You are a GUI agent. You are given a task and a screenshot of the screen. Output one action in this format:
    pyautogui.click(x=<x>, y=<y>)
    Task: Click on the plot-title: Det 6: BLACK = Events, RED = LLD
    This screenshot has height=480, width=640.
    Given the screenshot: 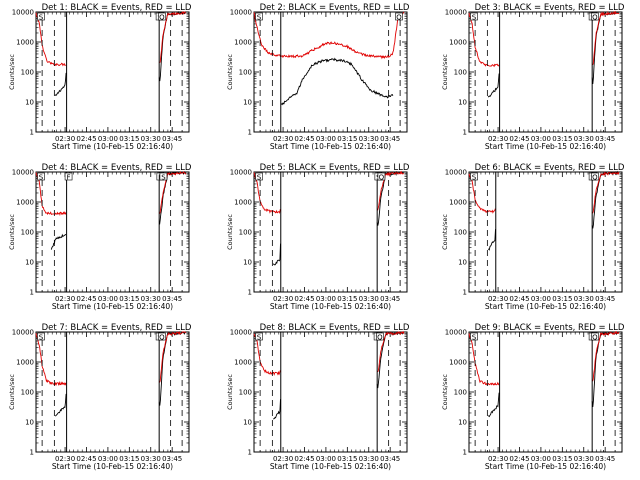 What is the action you would take?
    pyautogui.click(x=550, y=168)
    